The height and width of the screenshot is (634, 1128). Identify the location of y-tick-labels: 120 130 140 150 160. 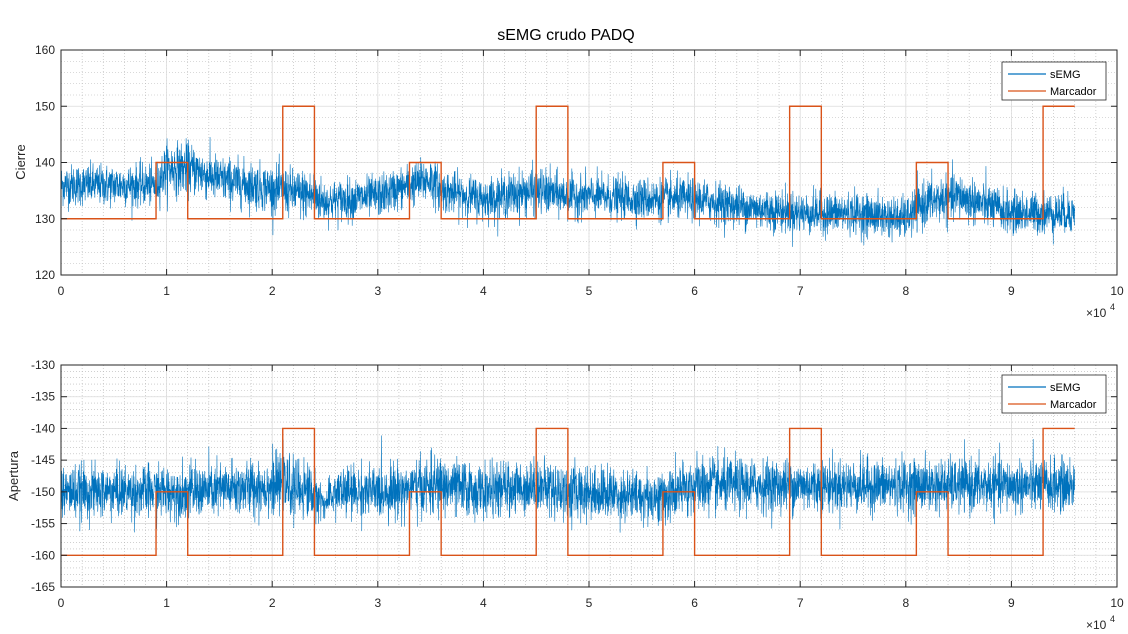
(45, 162).